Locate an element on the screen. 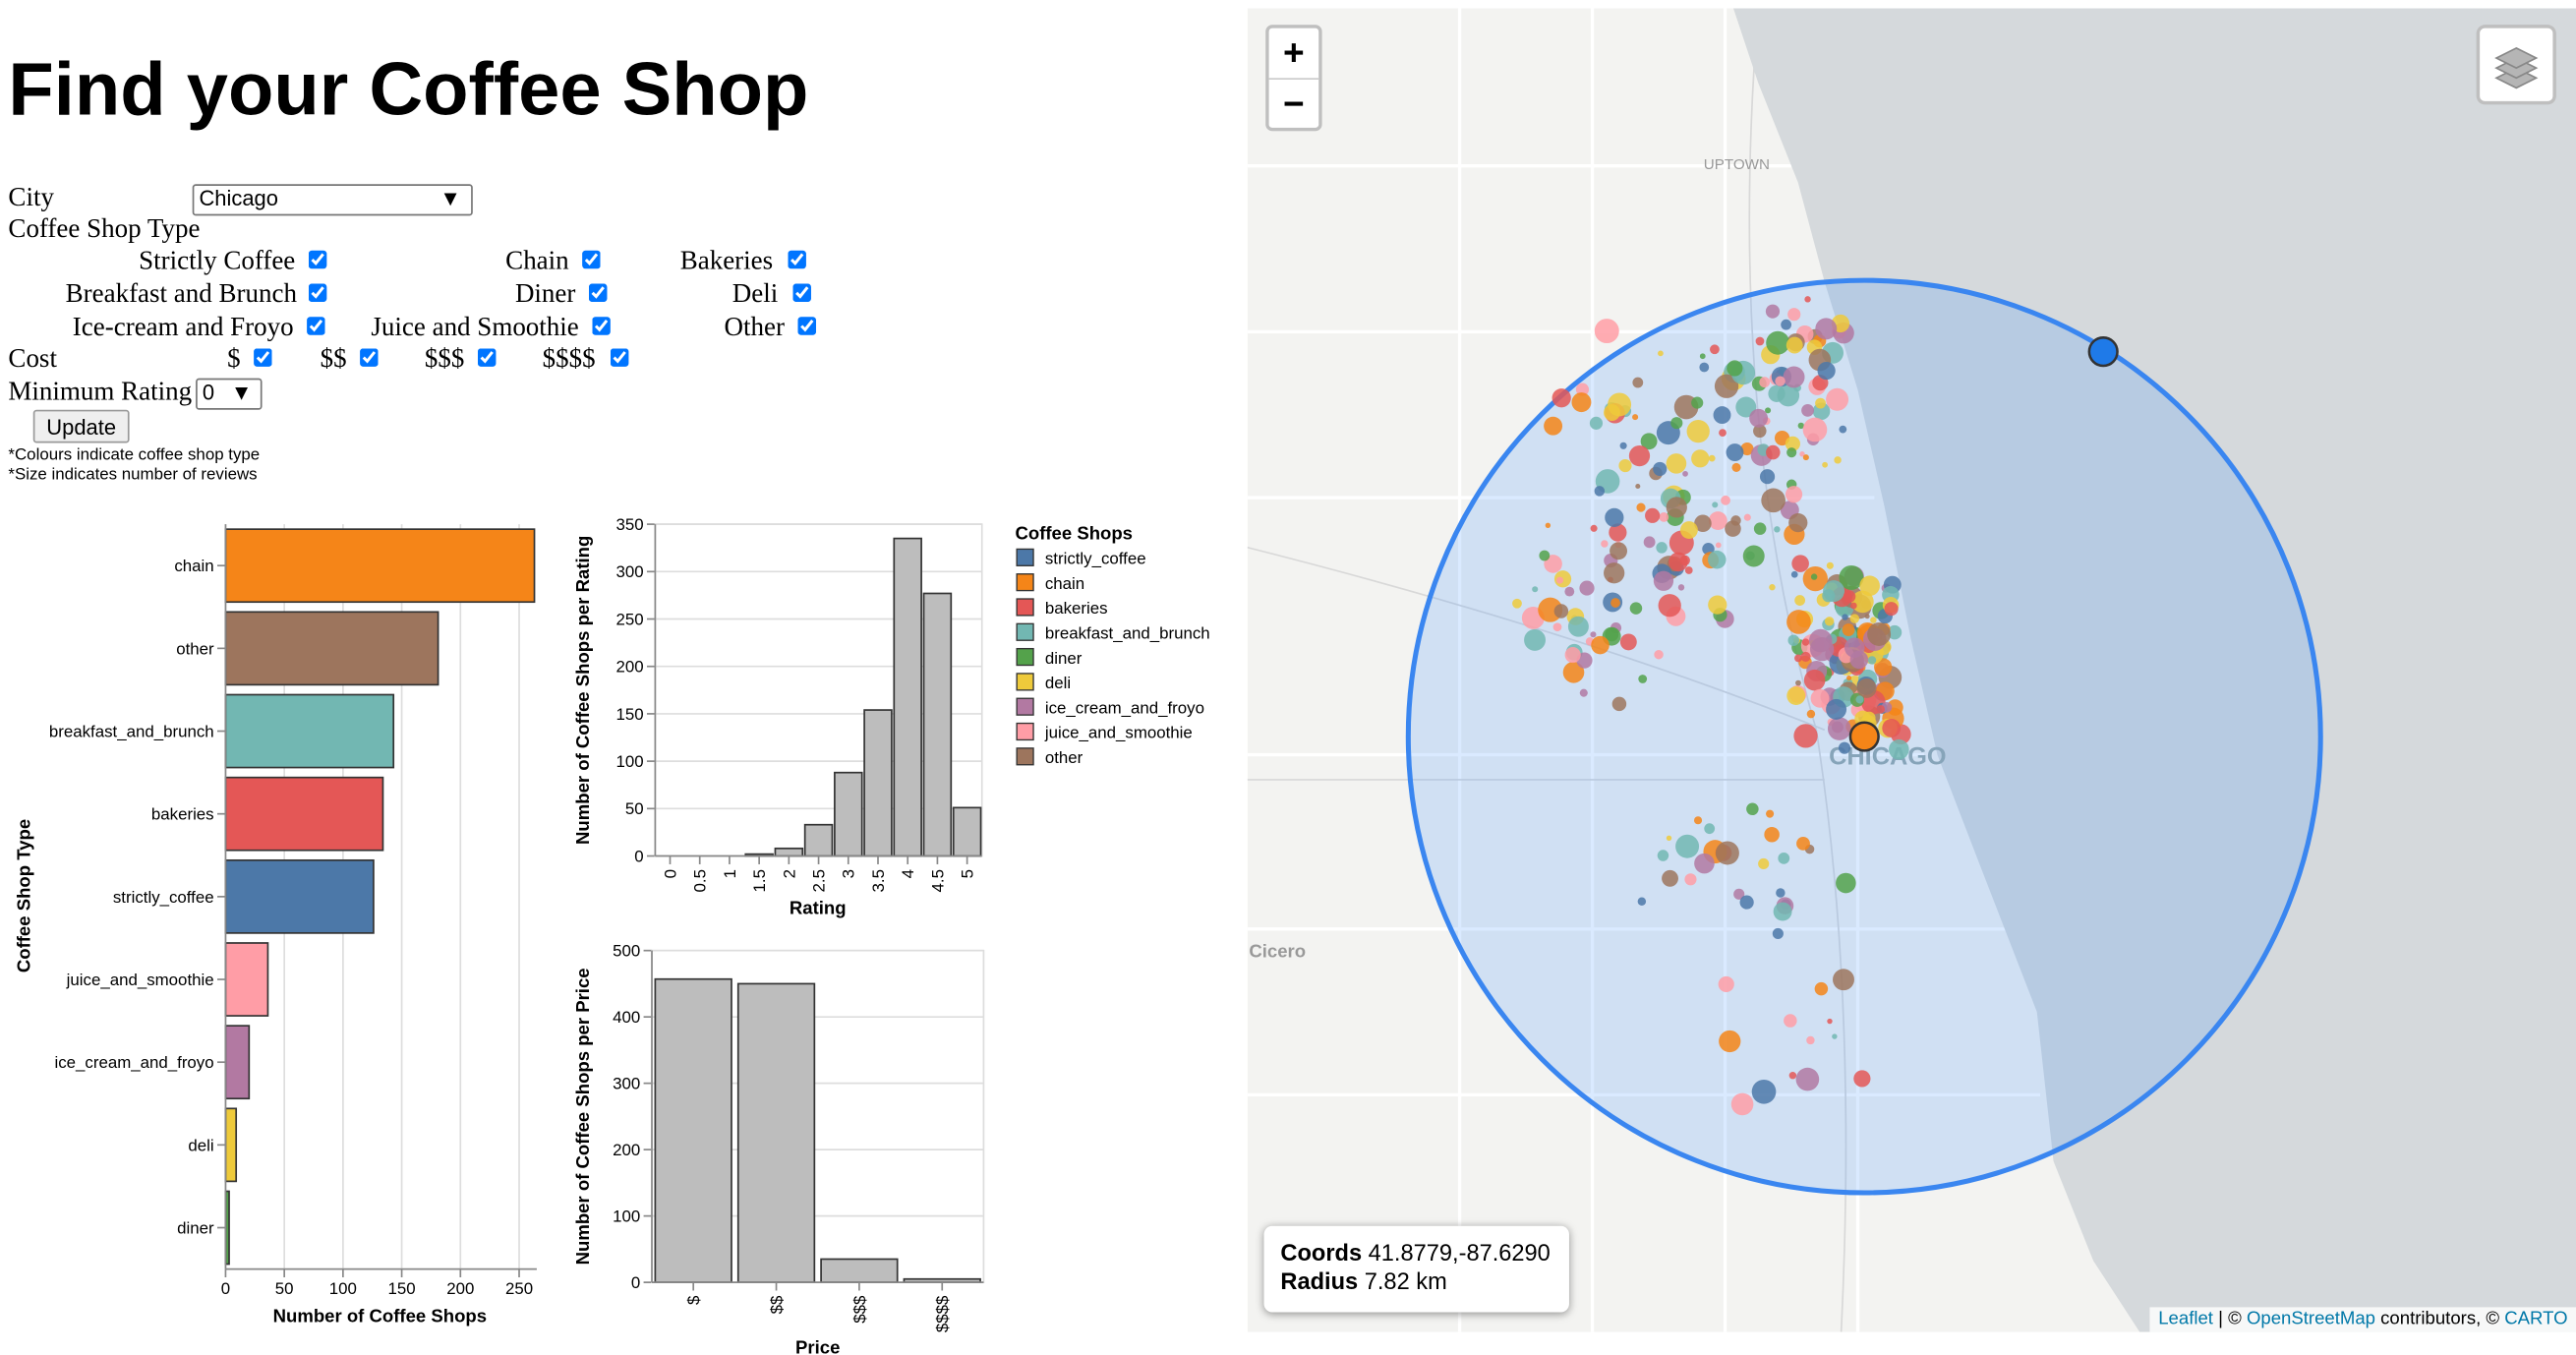  update-button: Update is located at coordinates (81, 426).